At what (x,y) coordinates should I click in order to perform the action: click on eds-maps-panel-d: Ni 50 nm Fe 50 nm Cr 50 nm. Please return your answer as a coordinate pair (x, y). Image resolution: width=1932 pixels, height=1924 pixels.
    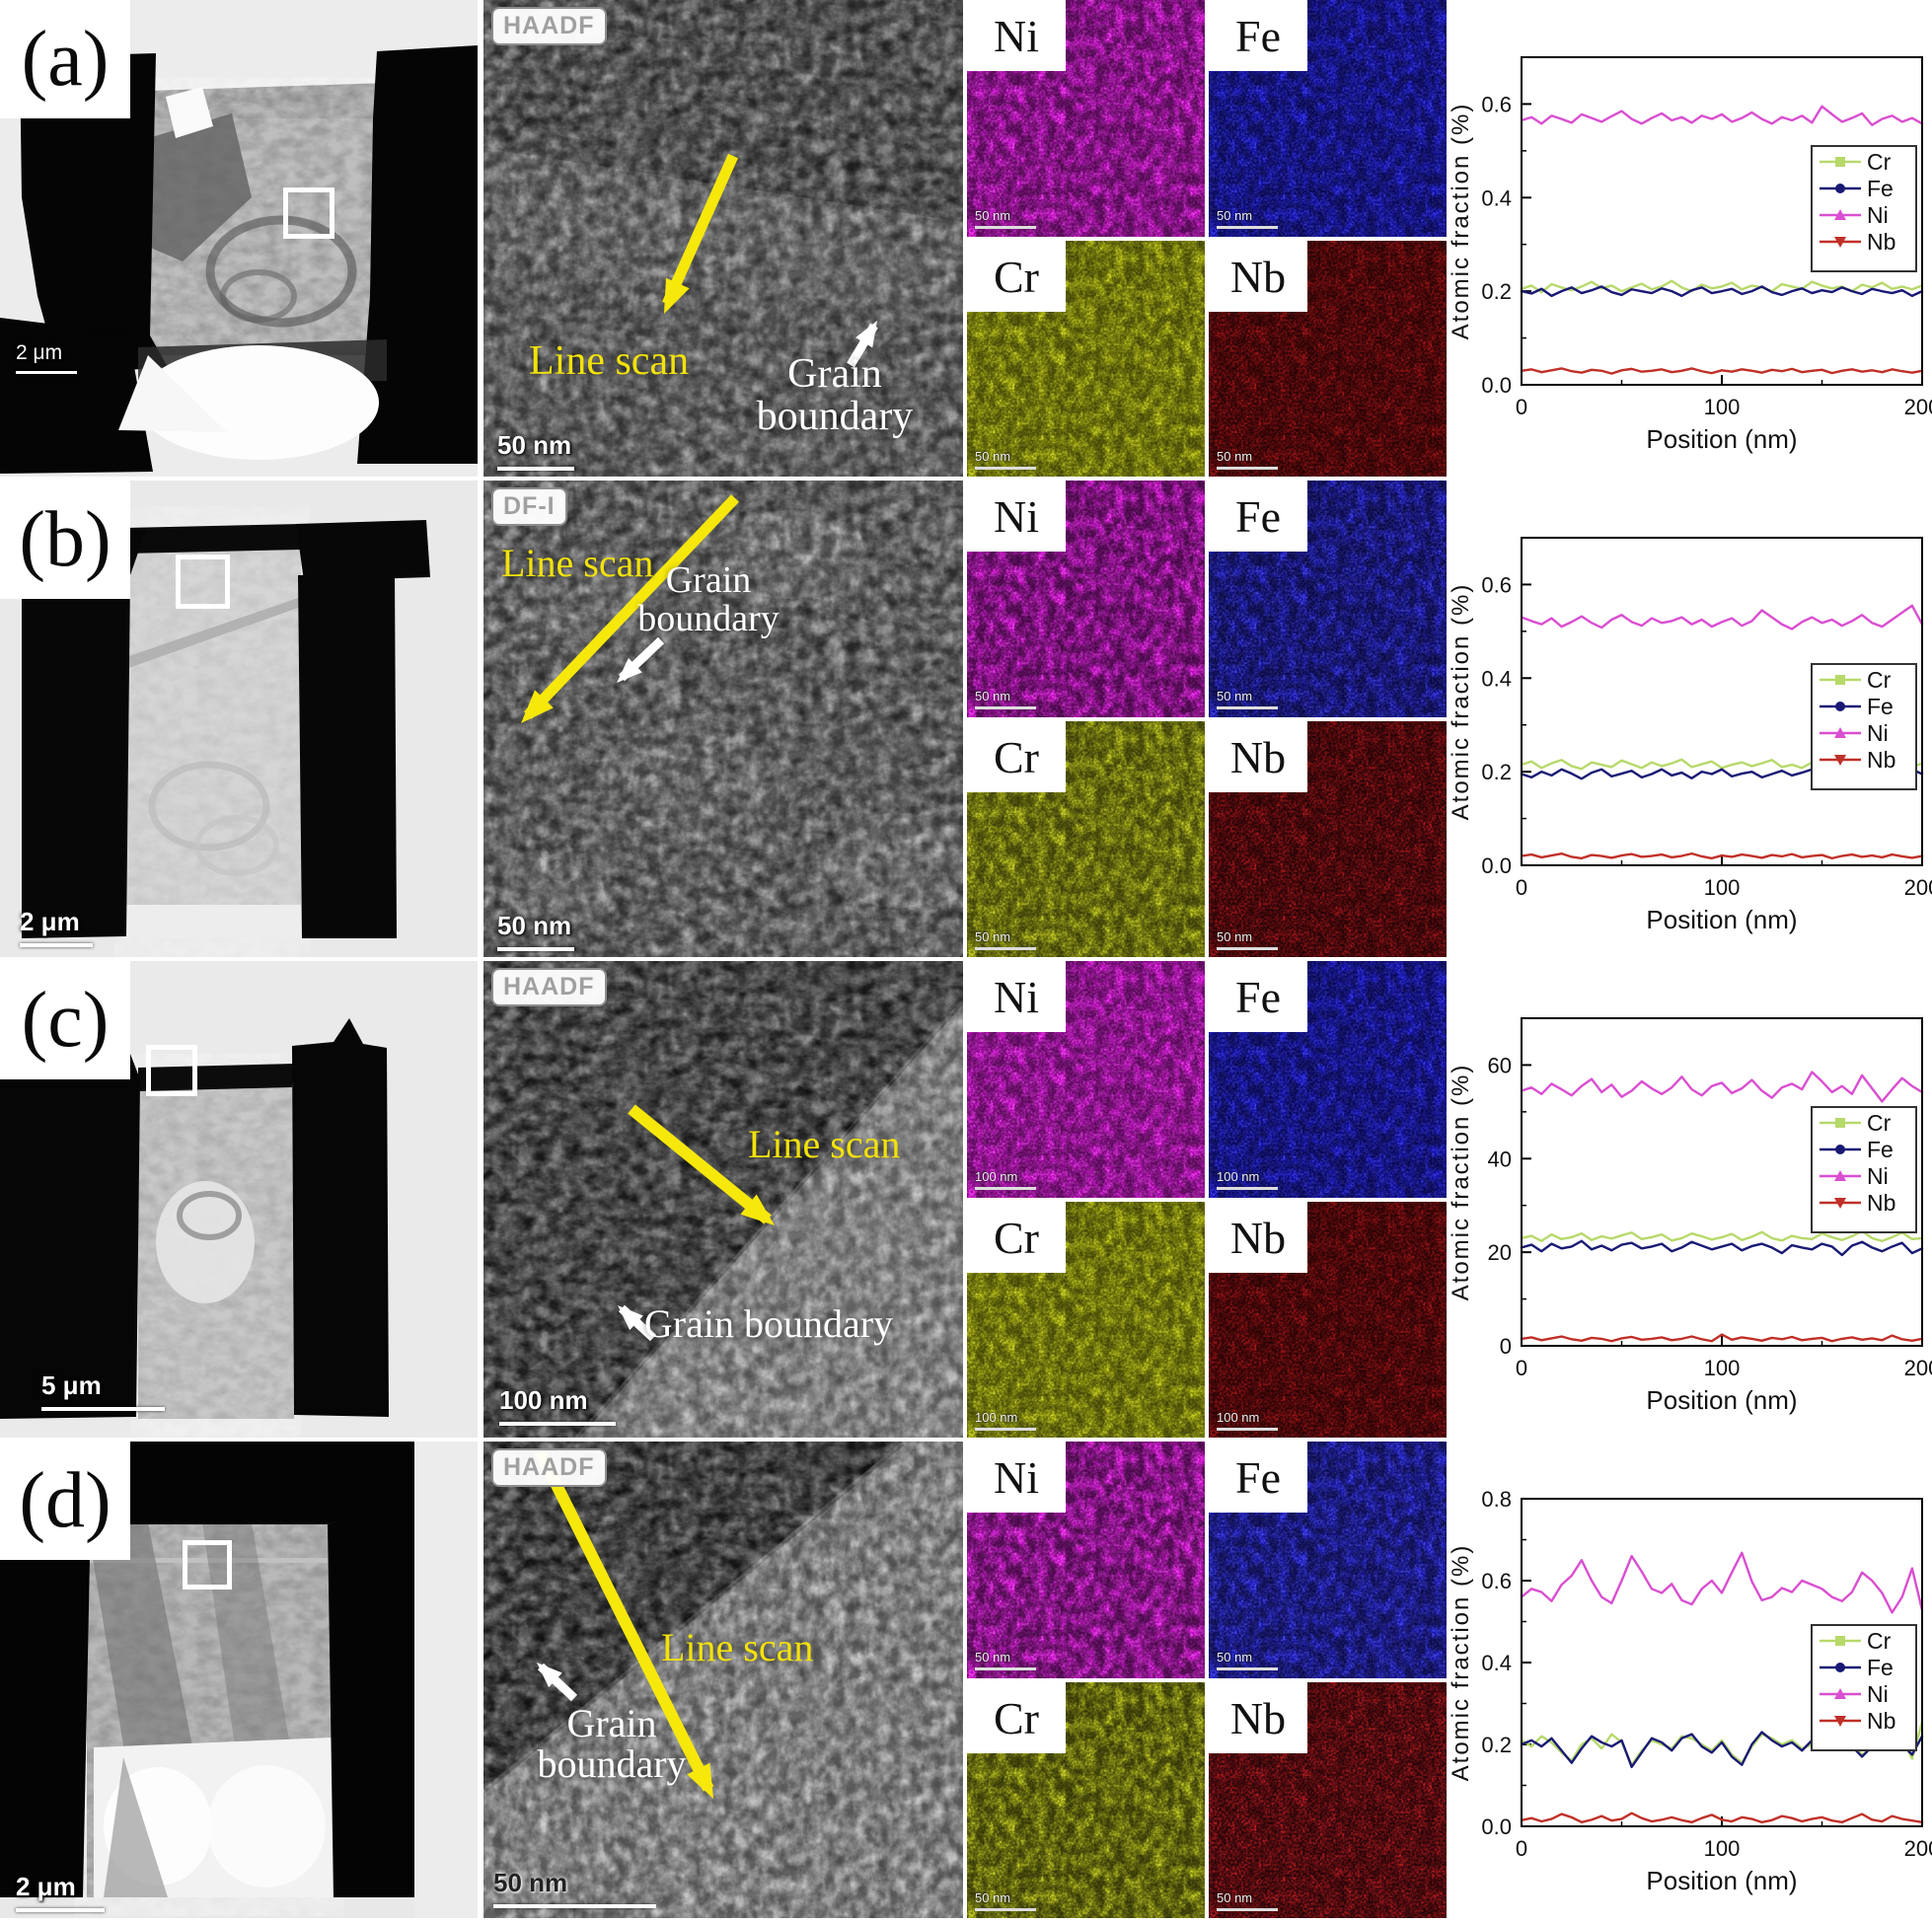
    Looking at the image, I should click on (1207, 1680).